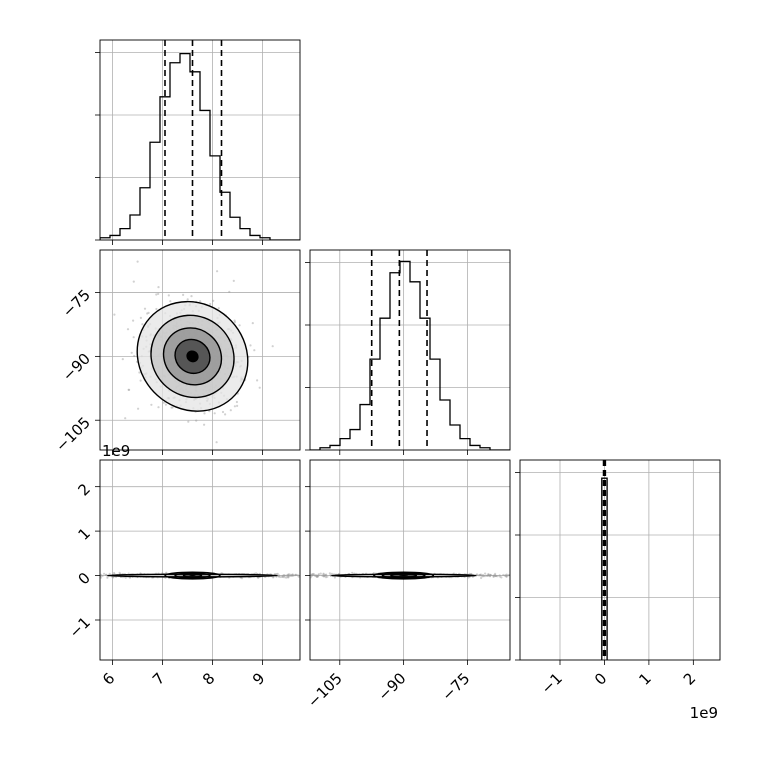 This screenshot has height=760, width=760. What do you see at coordinates (455, 686) in the screenshot?
I see `x-tick-label: −75` at bounding box center [455, 686].